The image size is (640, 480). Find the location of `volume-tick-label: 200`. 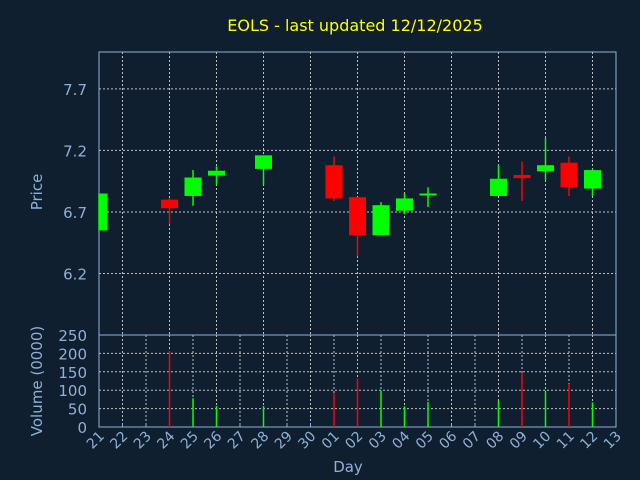

volume-tick-label: 200 is located at coordinates (72, 354).